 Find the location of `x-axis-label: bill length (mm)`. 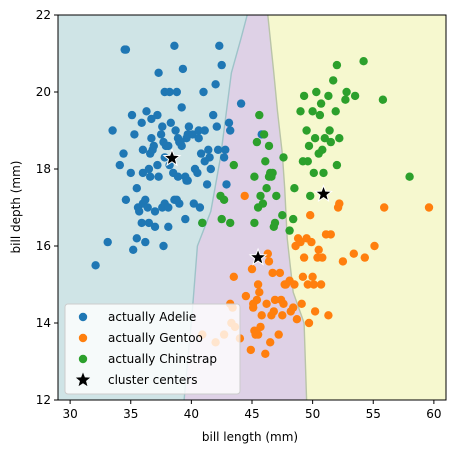

x-axis-label: bill length (mm) is located at coordinates (250, 437).